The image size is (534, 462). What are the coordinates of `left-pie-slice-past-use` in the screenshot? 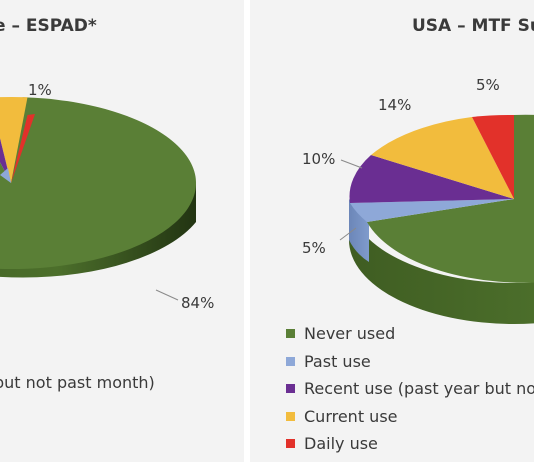 It's located at (5, 175).